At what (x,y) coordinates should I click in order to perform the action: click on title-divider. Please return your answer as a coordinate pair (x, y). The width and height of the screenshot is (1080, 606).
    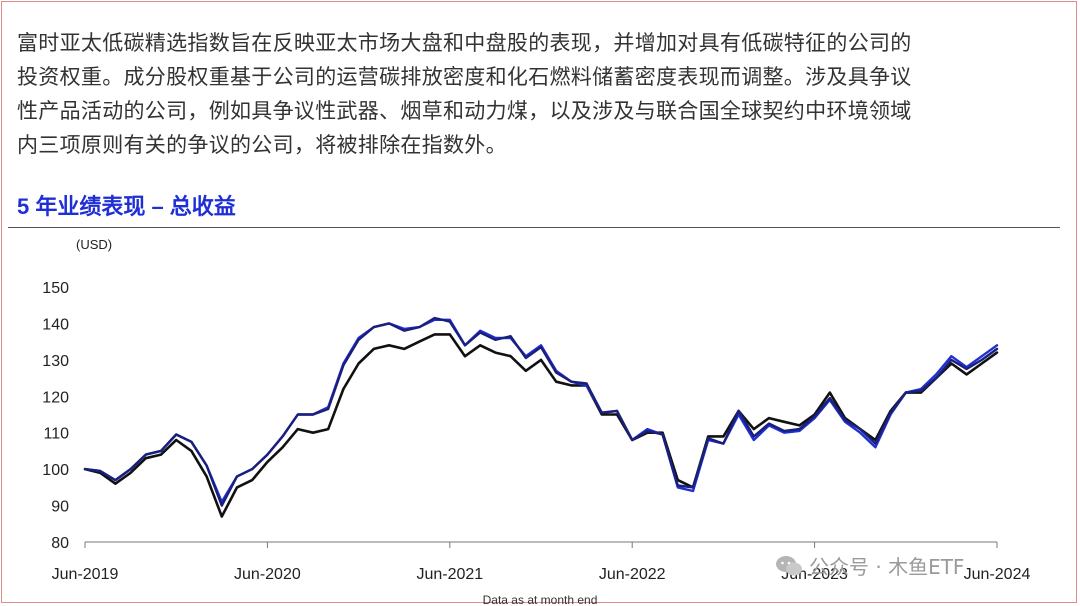
    Looking at the image, I should click on (534, 227).